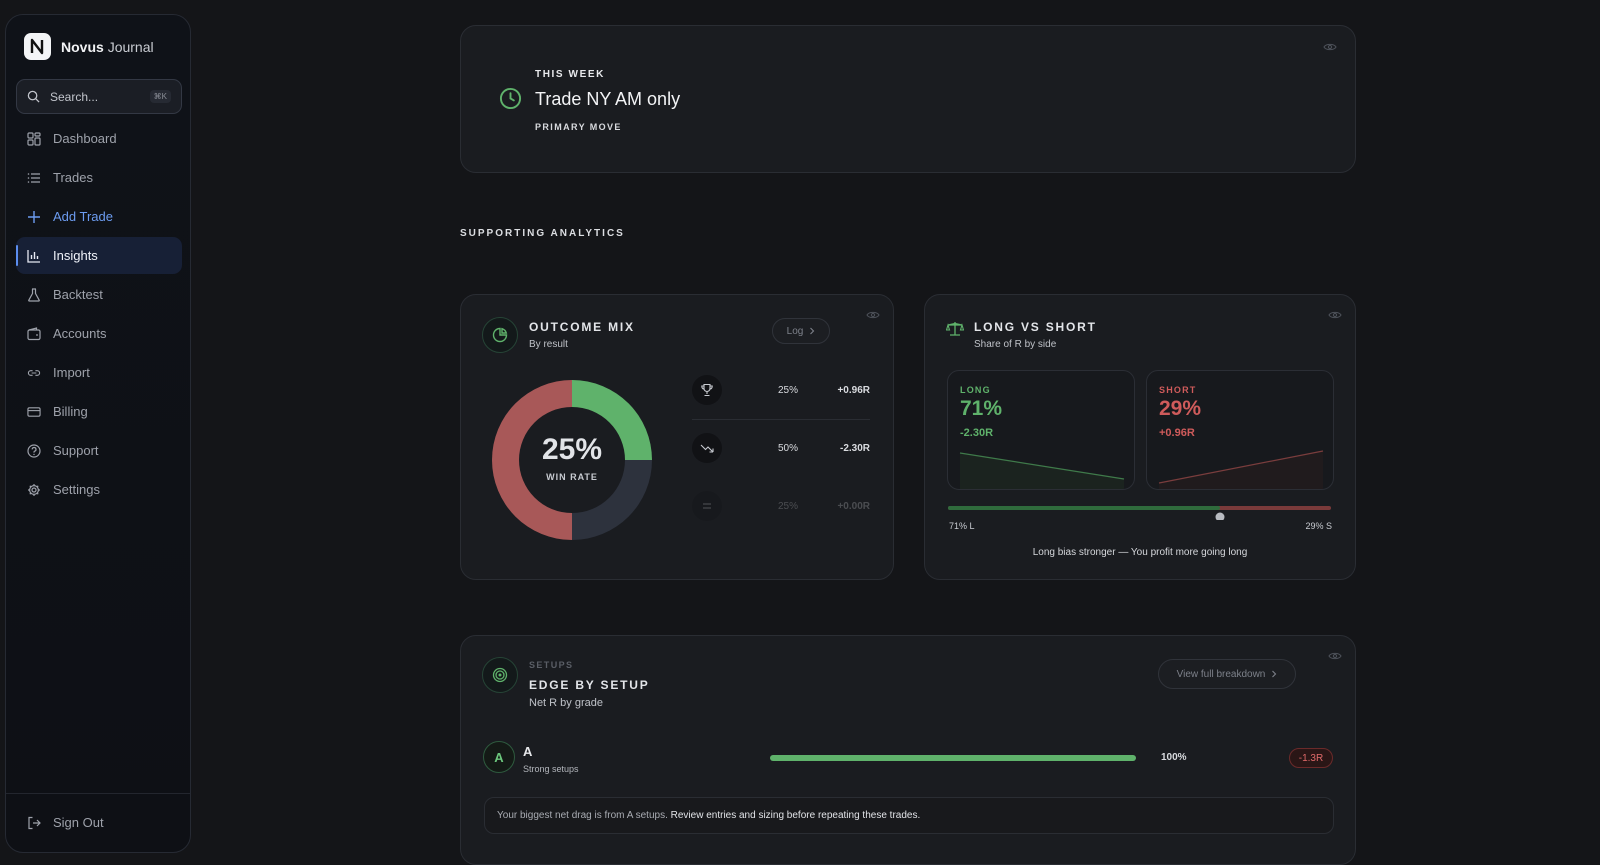 The height and width of the screenshot is (865, 1600). I want to click on sign-out-button: Sign Out, so click(65, 822).